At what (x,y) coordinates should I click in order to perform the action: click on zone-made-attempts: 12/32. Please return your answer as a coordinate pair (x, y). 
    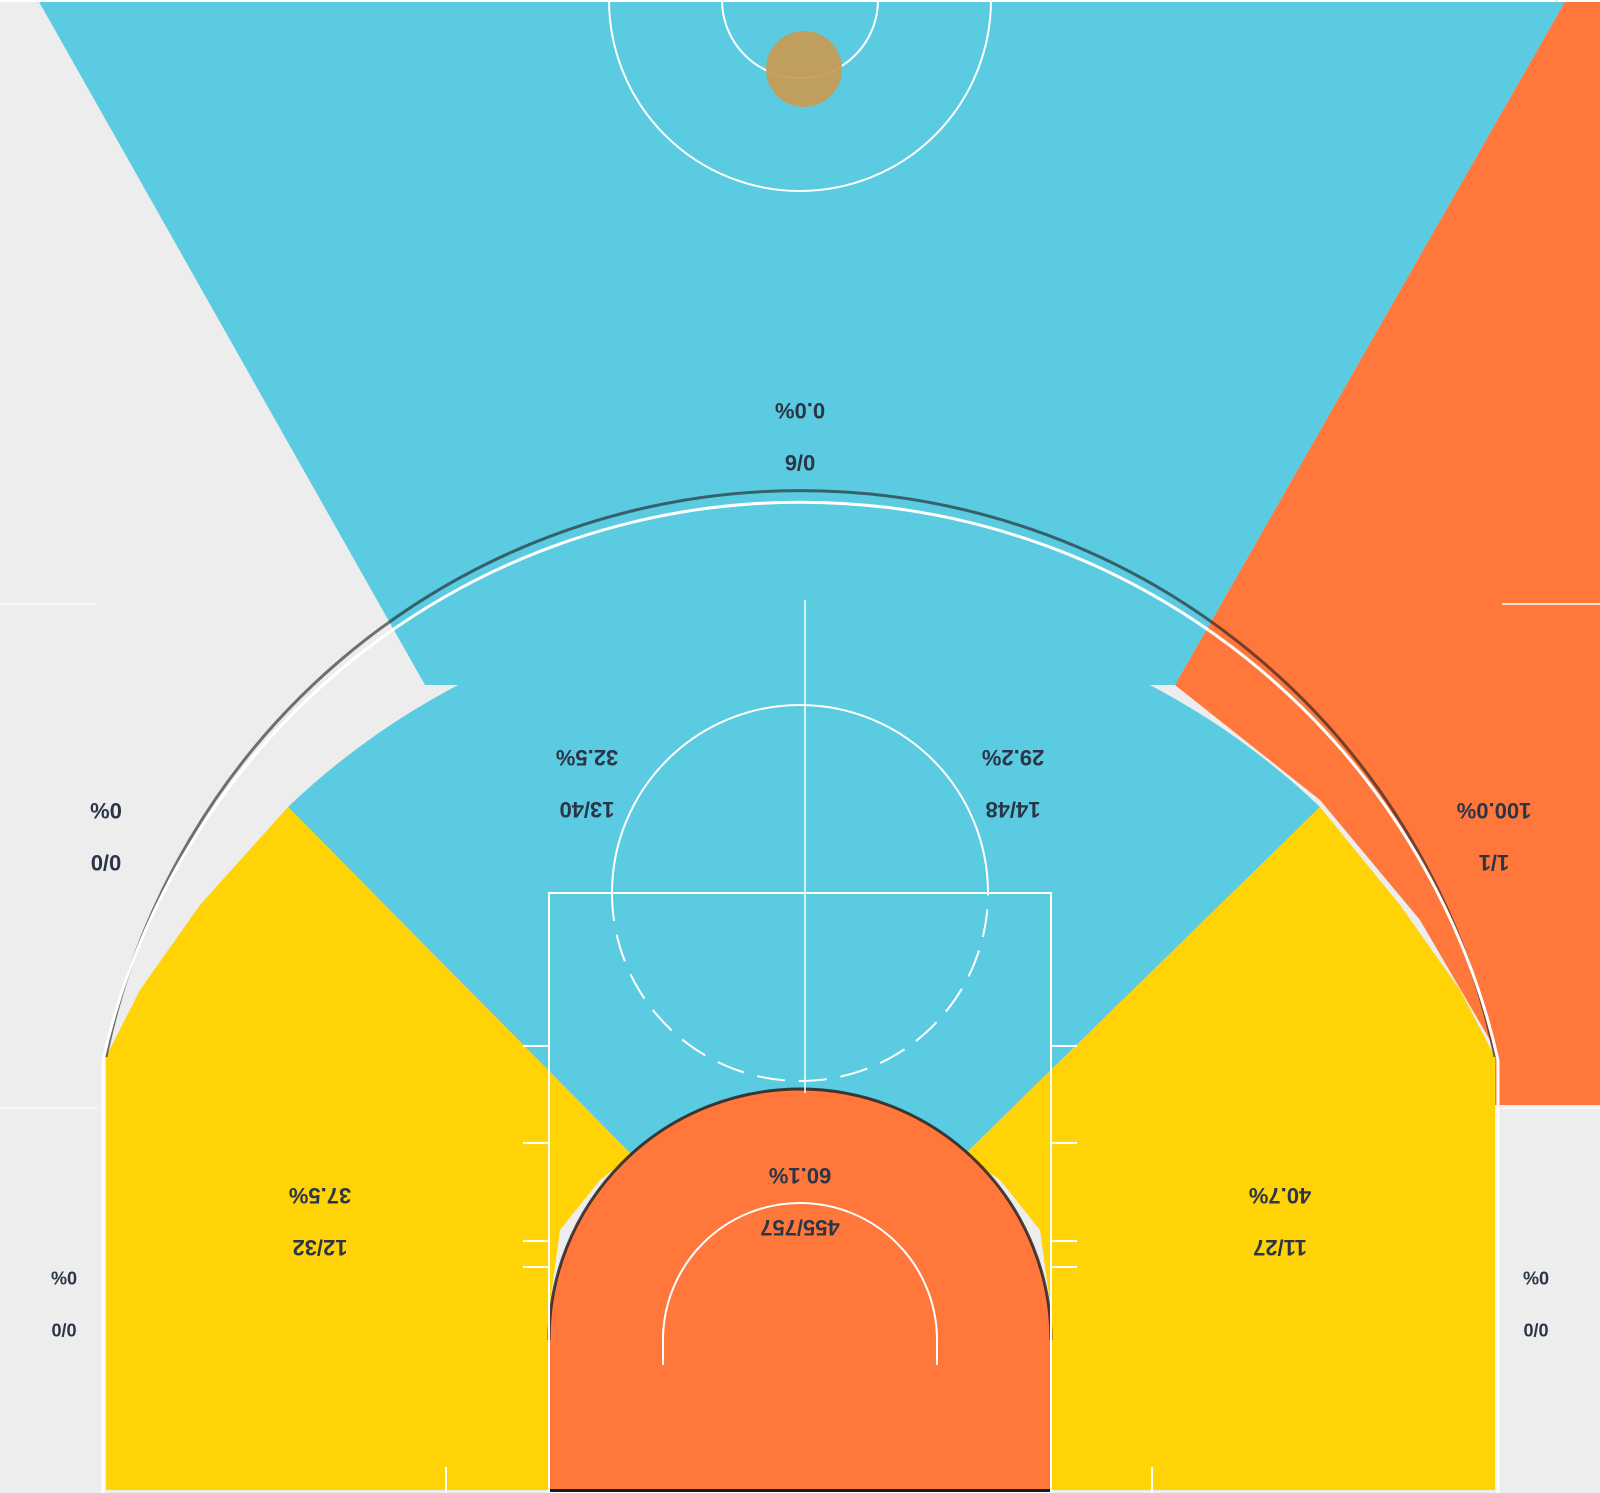
    Looking at the image, I should click on (319, 1247).